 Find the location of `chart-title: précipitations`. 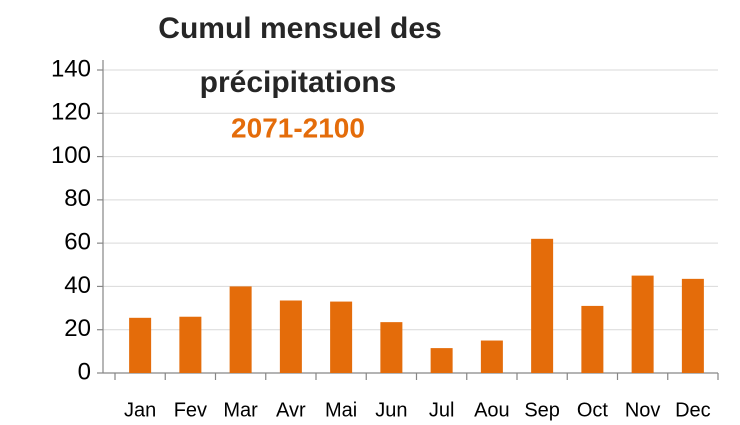

chart-title: précipitations is located at coordinates (298, 82).